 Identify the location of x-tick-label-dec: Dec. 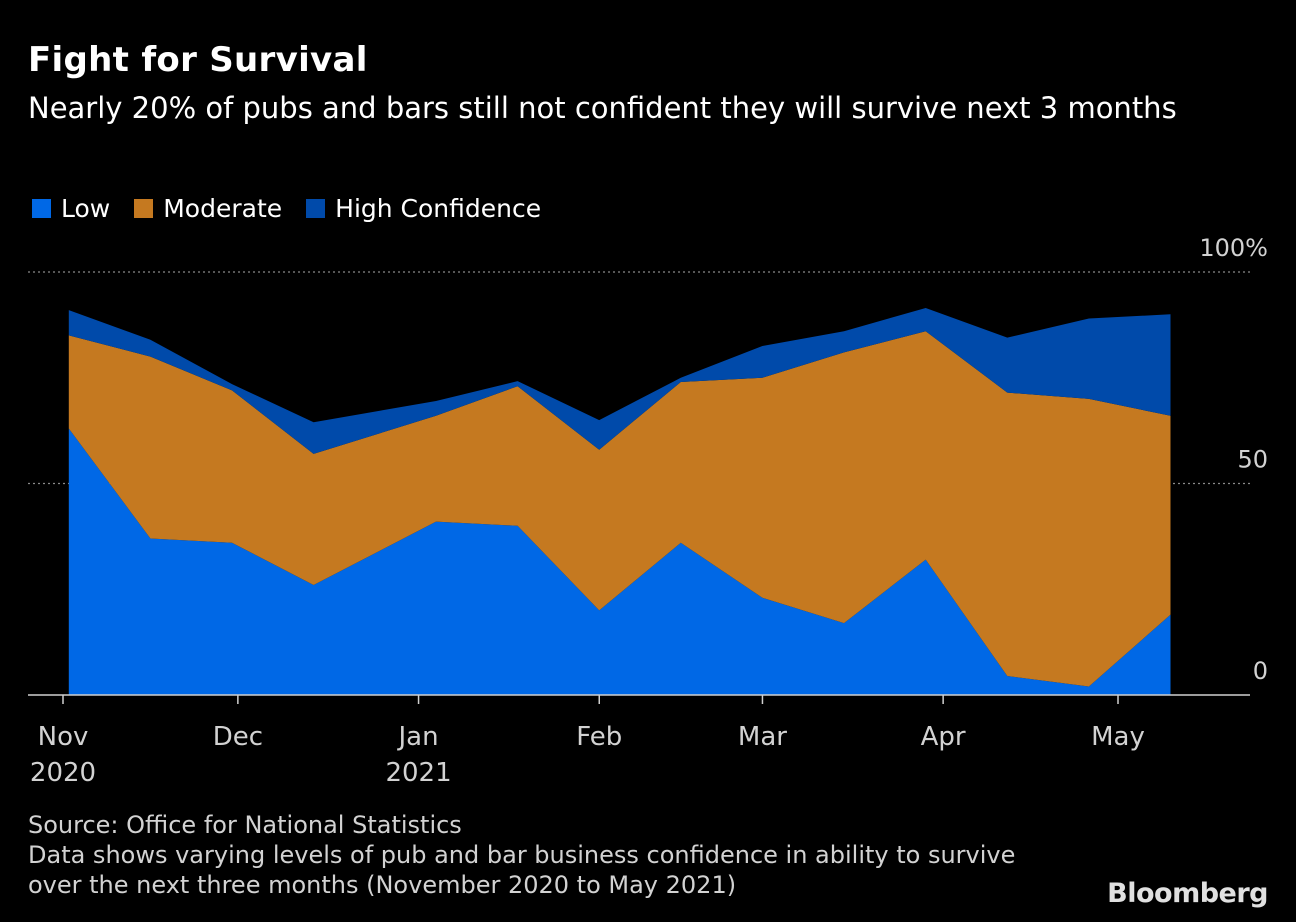
(238, 737).